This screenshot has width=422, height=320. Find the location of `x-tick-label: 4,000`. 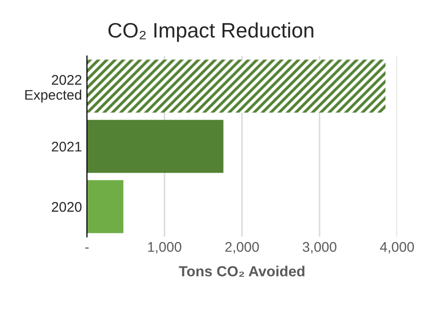

x-tick-label: 4,000 is located at coordinates (397, 248).